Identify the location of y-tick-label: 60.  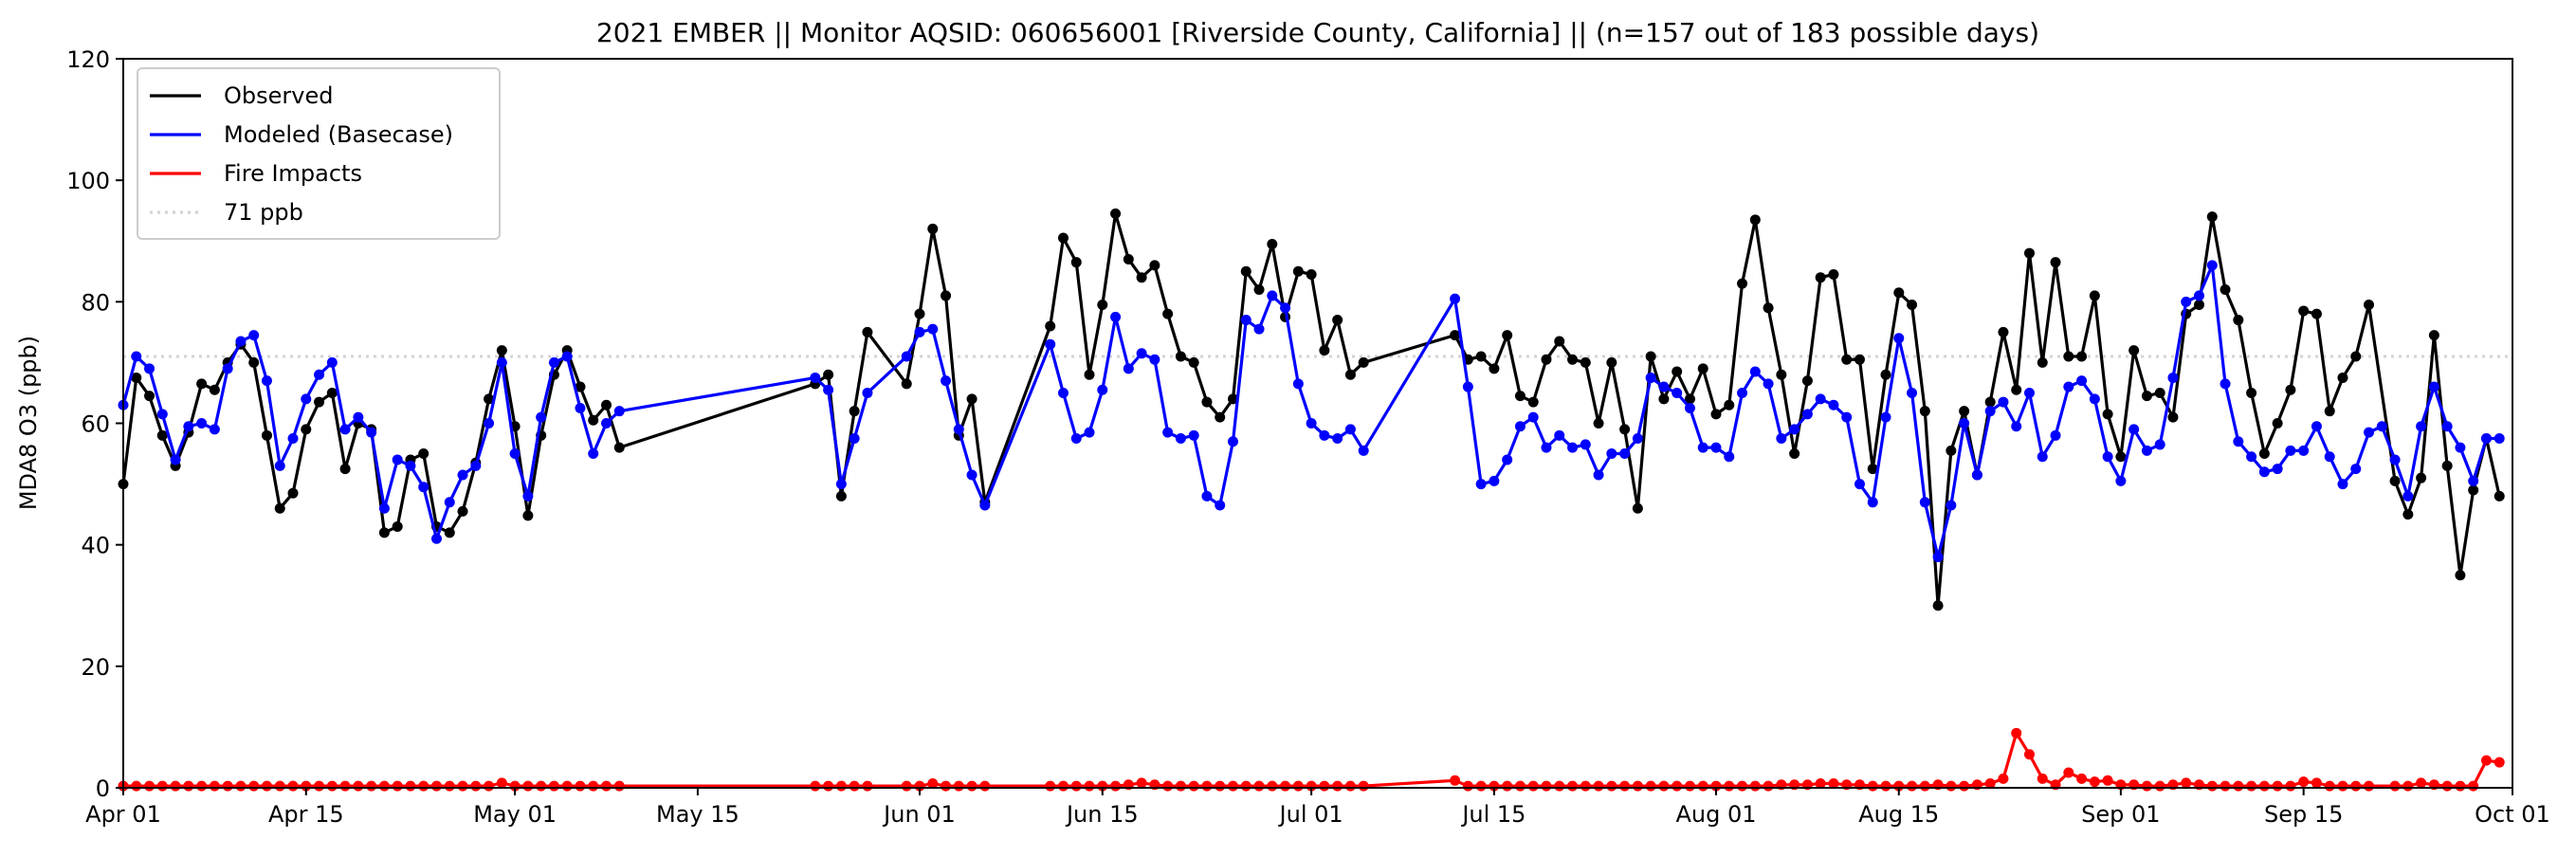
(95, 424).